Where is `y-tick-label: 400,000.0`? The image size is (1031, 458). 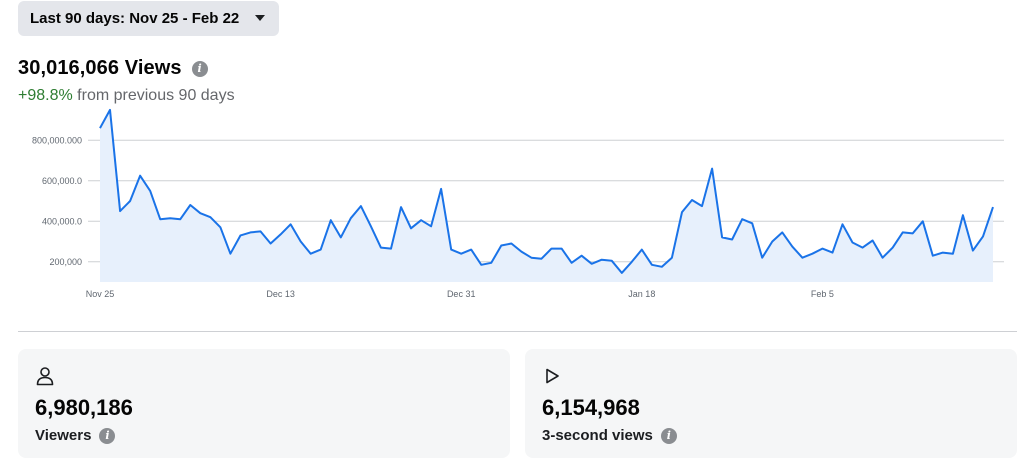 y-tick-label: 400,000.0 is located at coordinates (62, 221).